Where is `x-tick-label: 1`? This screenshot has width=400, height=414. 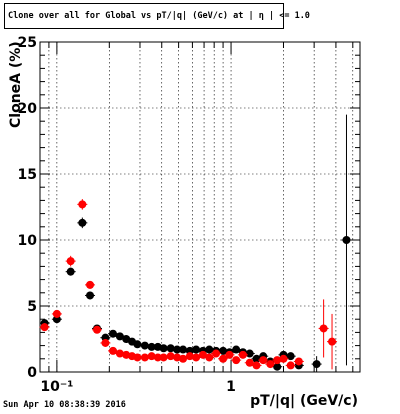 x-tick-label: 1 is located at coordinates (231, 387).